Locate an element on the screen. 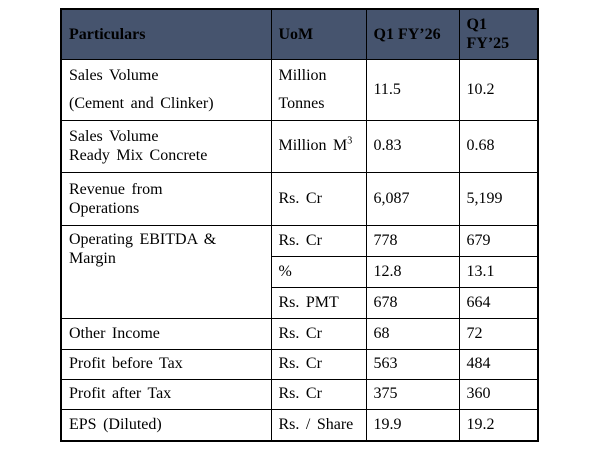 This screenshot has width=602, height=457. cell-q1-fy26: 19.9 is located at coordinates (412, 425).